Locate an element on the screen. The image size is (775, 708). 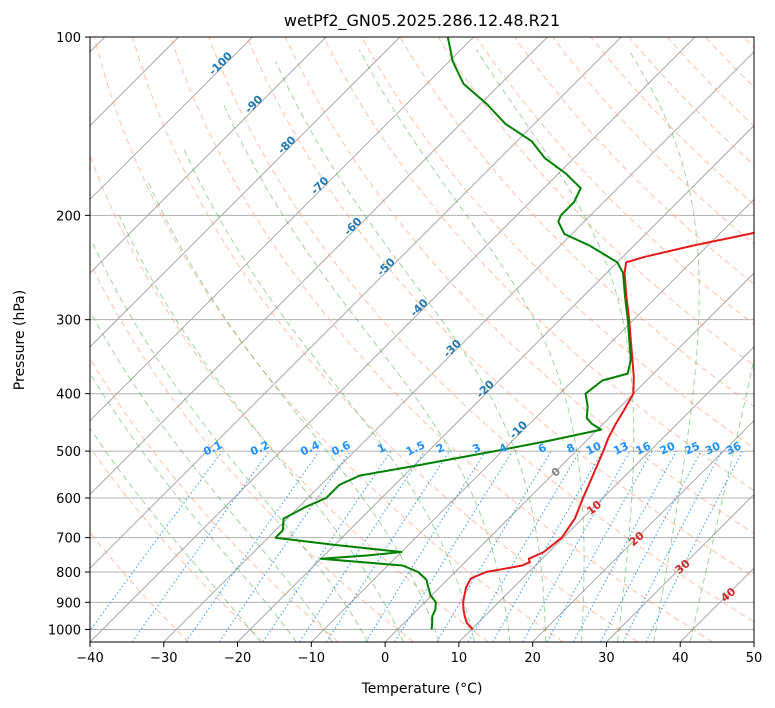
y-tick-label: 300 is located at coordinates (68, 321).